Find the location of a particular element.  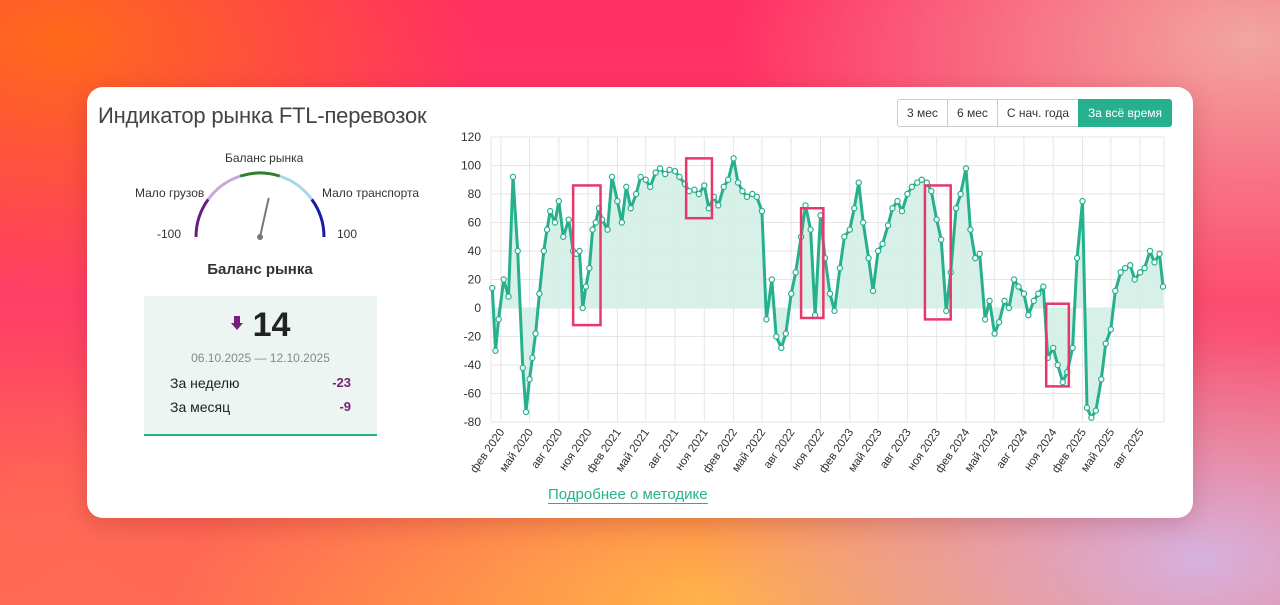

week-change-row: За неделю -23 is located at coordinates (260, 383).